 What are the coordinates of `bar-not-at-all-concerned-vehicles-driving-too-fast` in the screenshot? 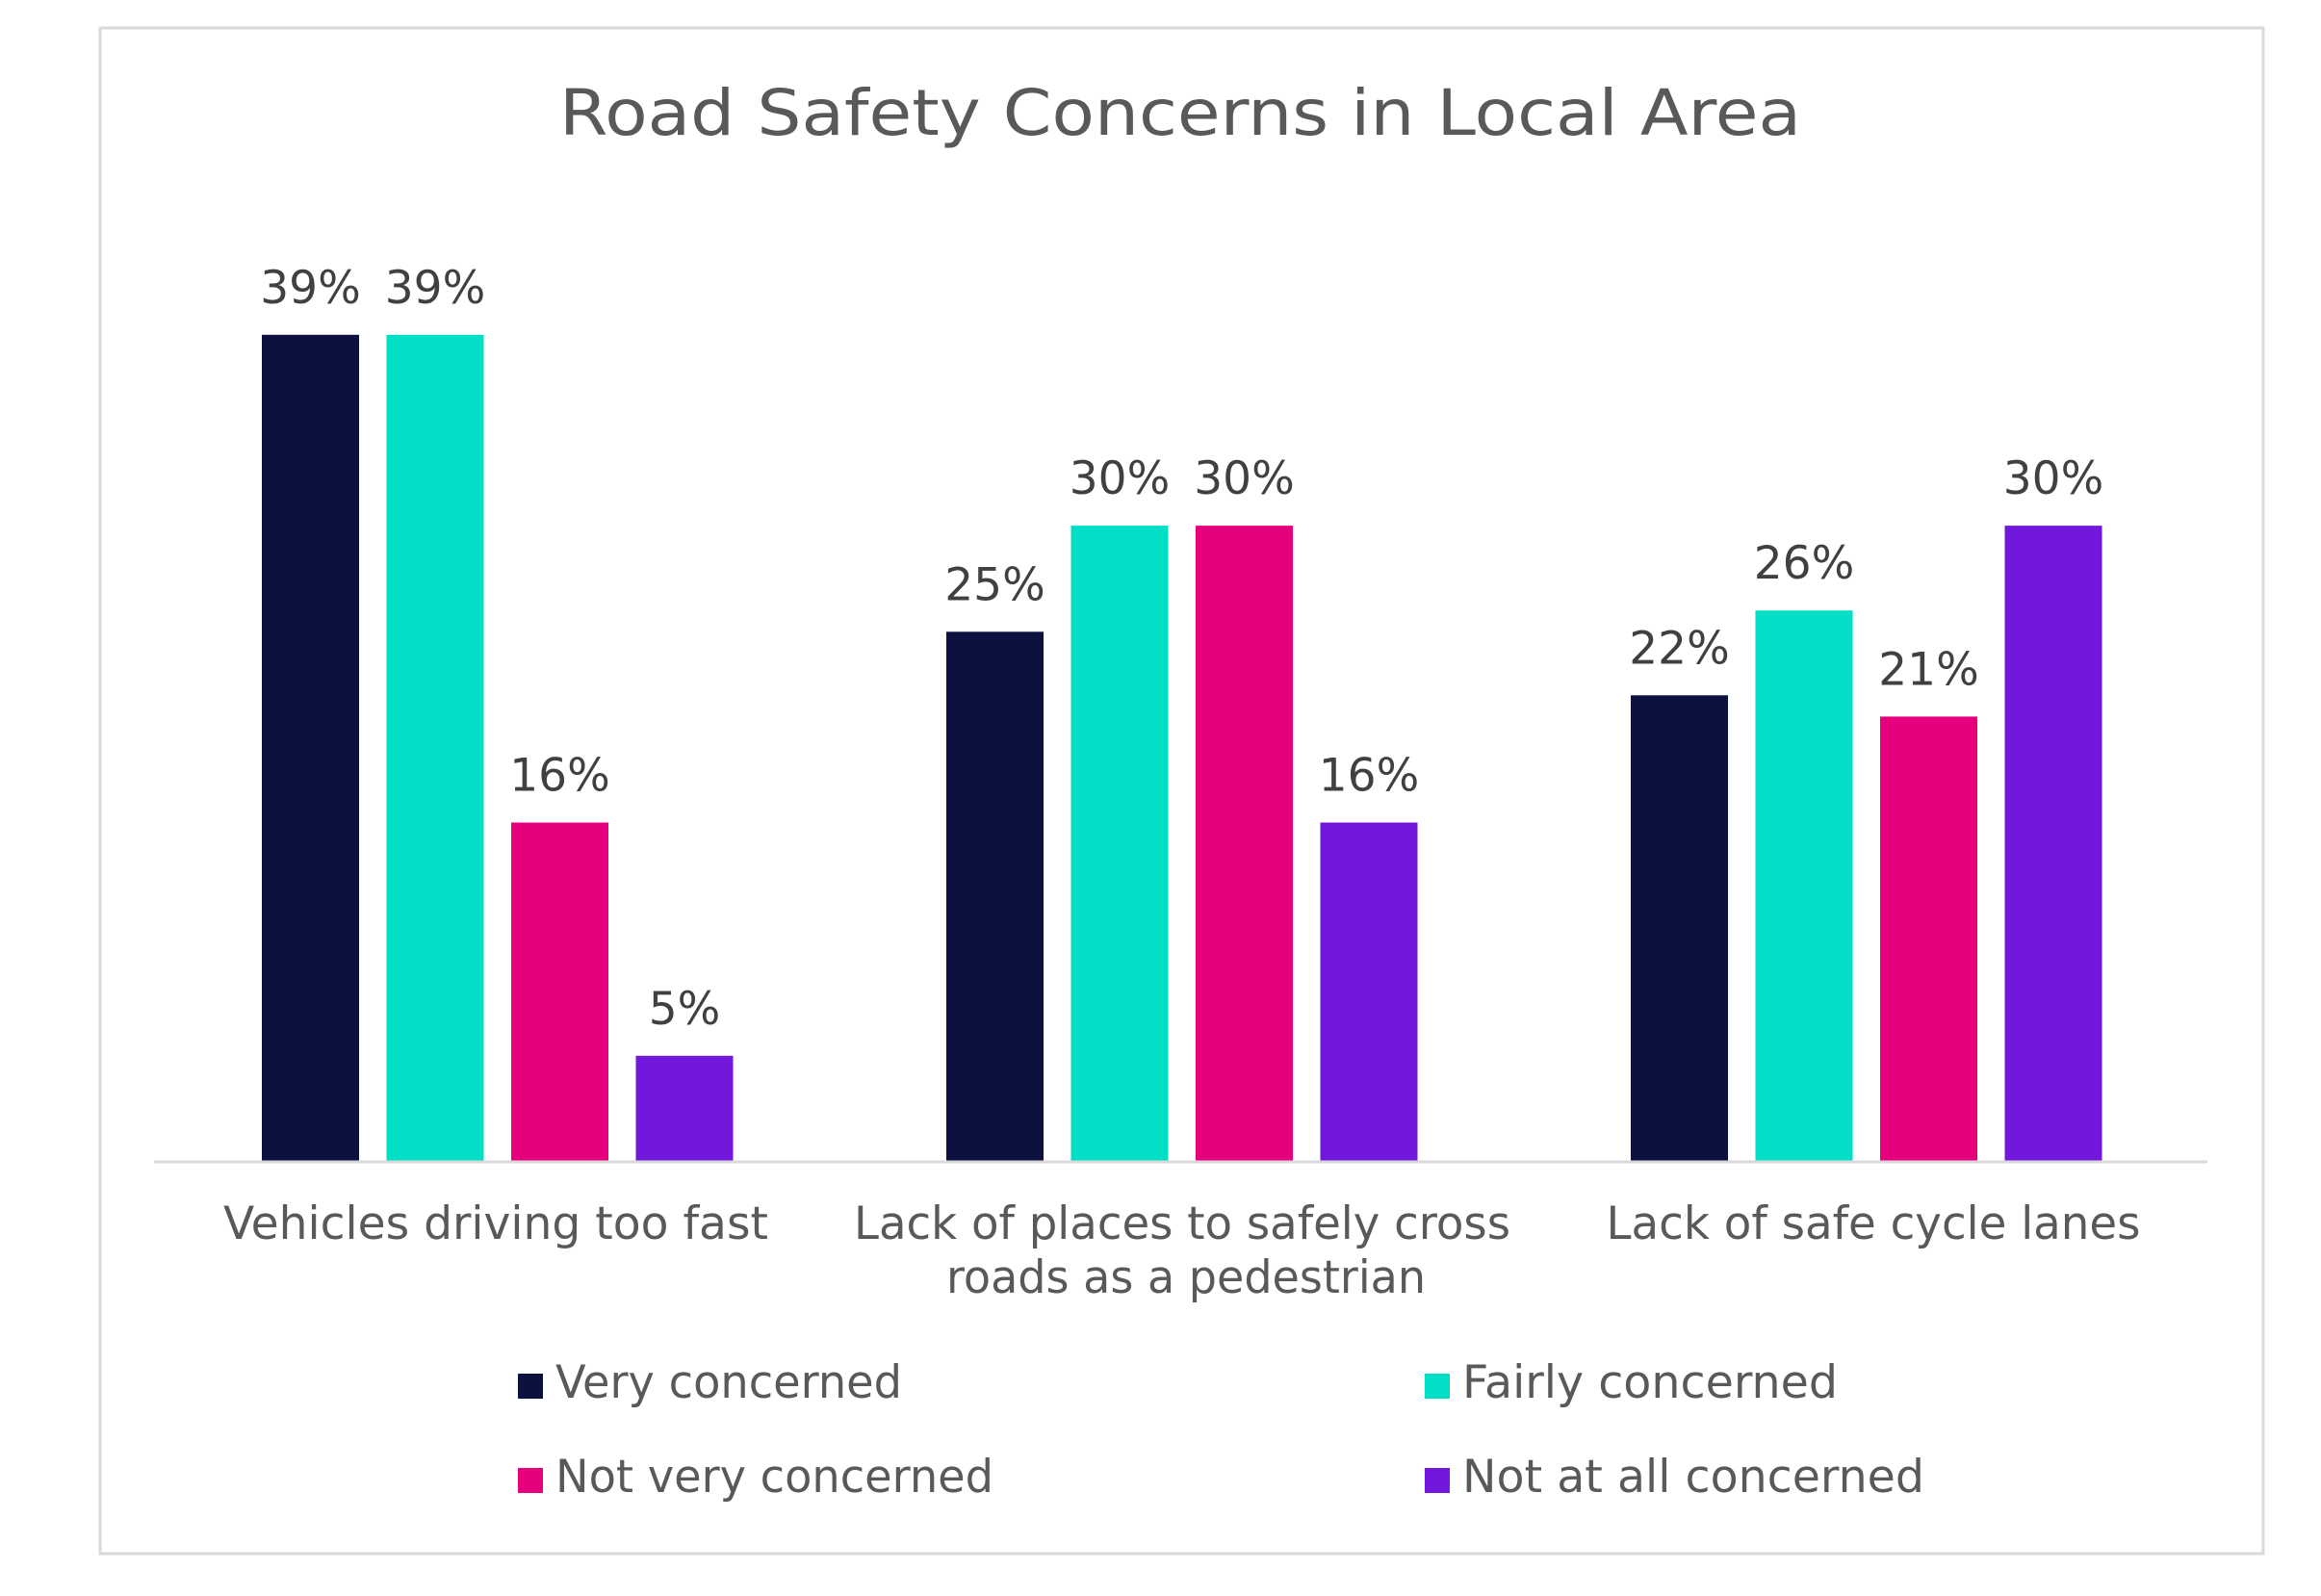 It's located at (684, 1108).